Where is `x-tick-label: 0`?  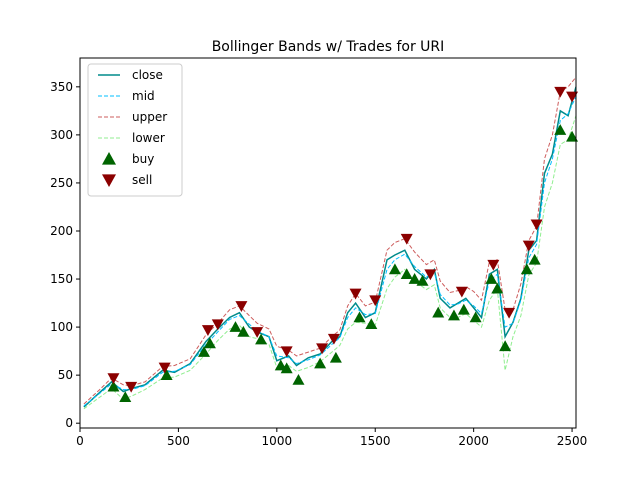
x-tick-label: 0 is located at coordinates (80, 441).